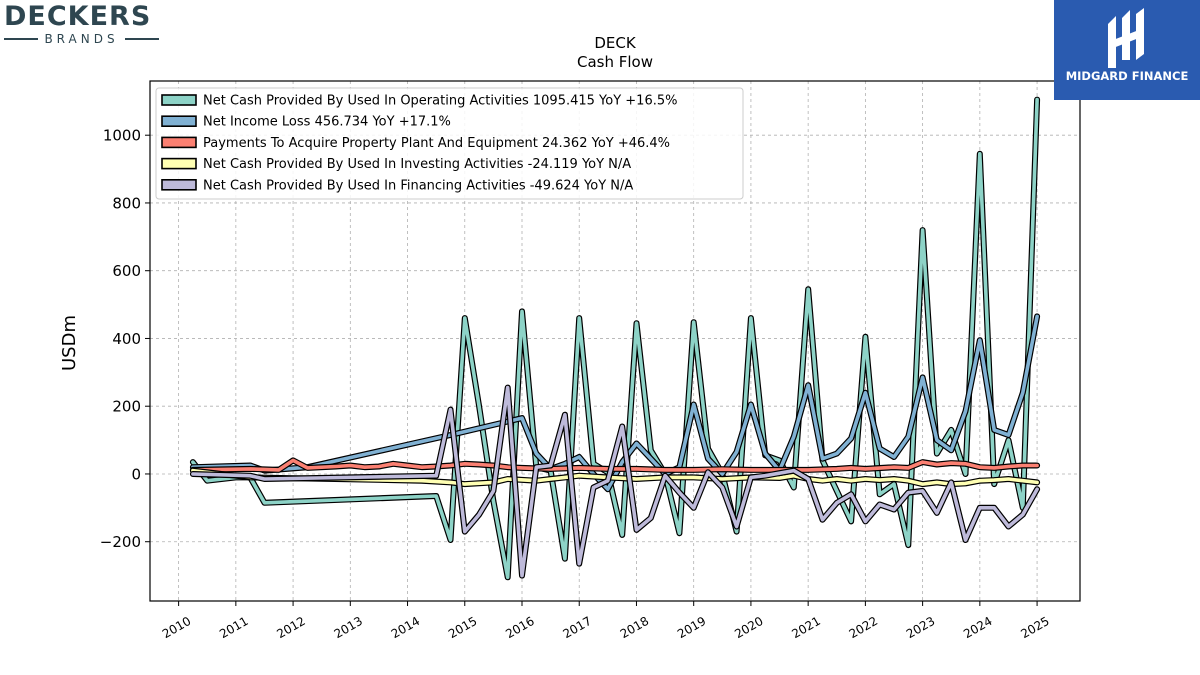 The height and width of the screenshot is (675, 1200). Describe the element at coordinates (920, 627) in the screenshot. I see `x-tick-label: 2023` at that location.